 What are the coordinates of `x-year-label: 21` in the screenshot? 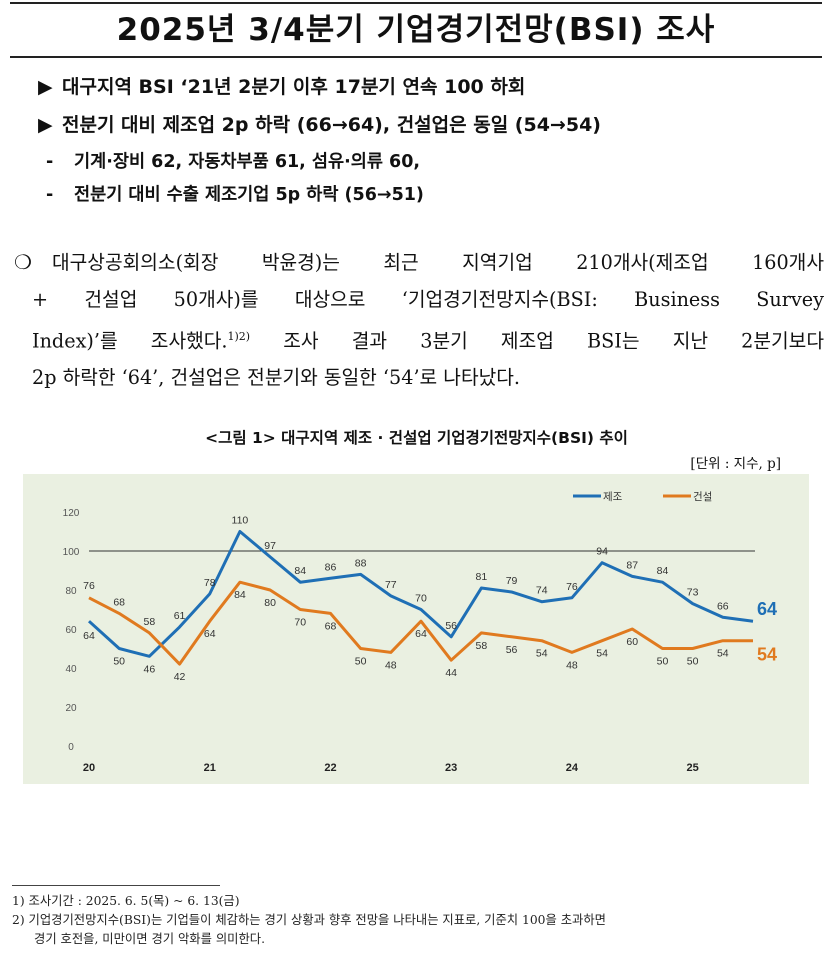 It's located at (210, 768).